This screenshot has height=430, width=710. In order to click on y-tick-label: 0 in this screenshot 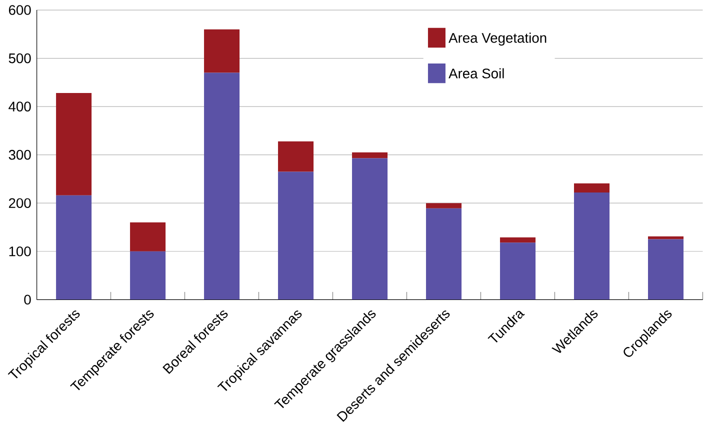, I will do `click(27, 299)`.